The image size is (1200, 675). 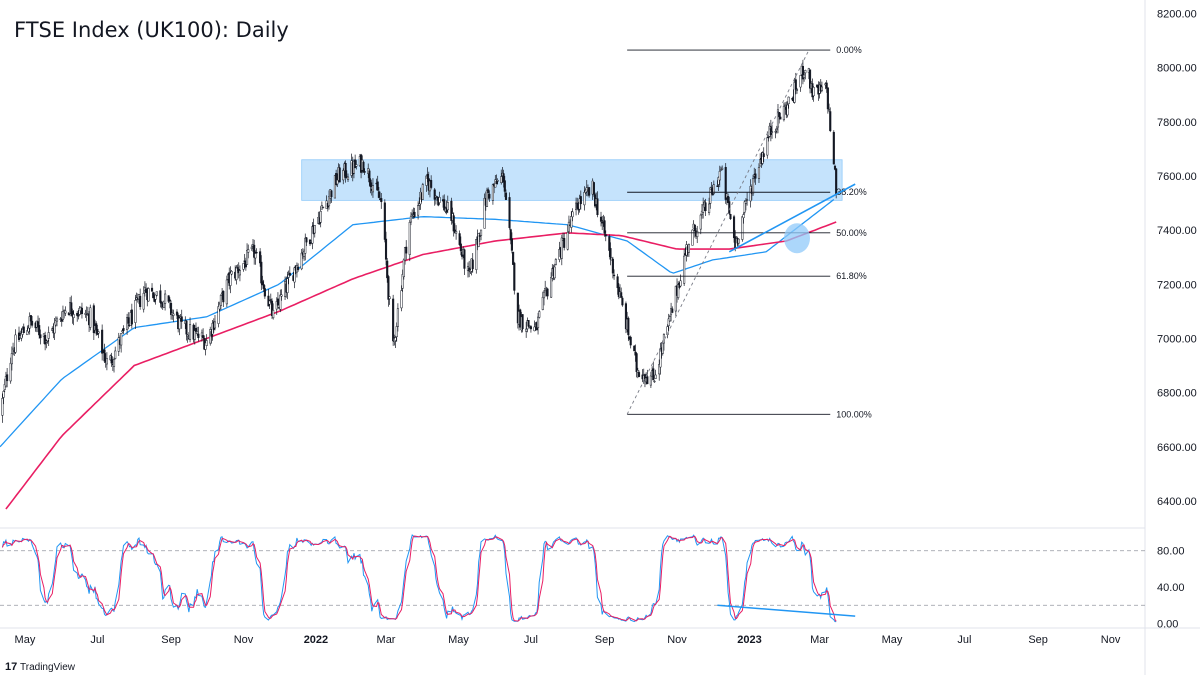 What do you see at coordinates (792, 218) in the screenshot?
I see `price-trendline` at bounding box center [792, 218].